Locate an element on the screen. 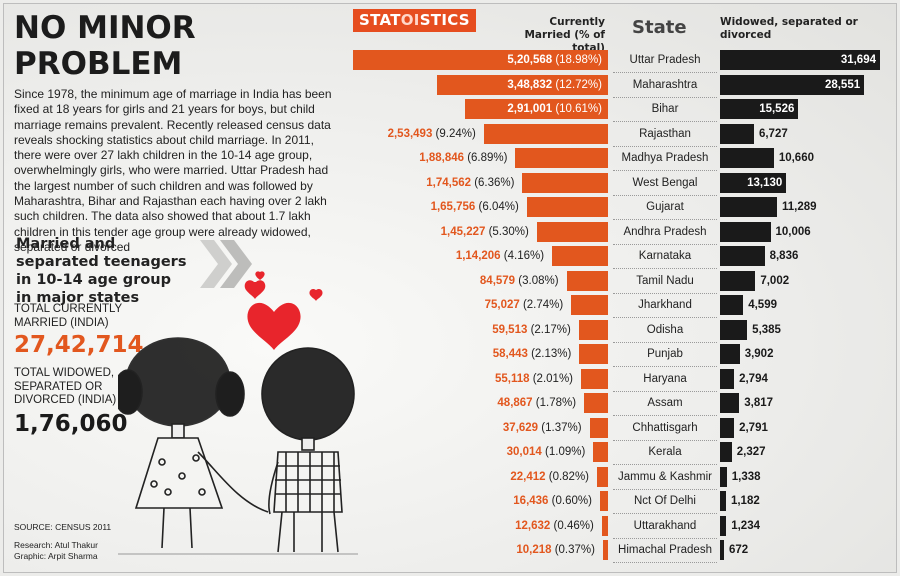  married-percent: (0.37%) is located at coordinates (573, 550).